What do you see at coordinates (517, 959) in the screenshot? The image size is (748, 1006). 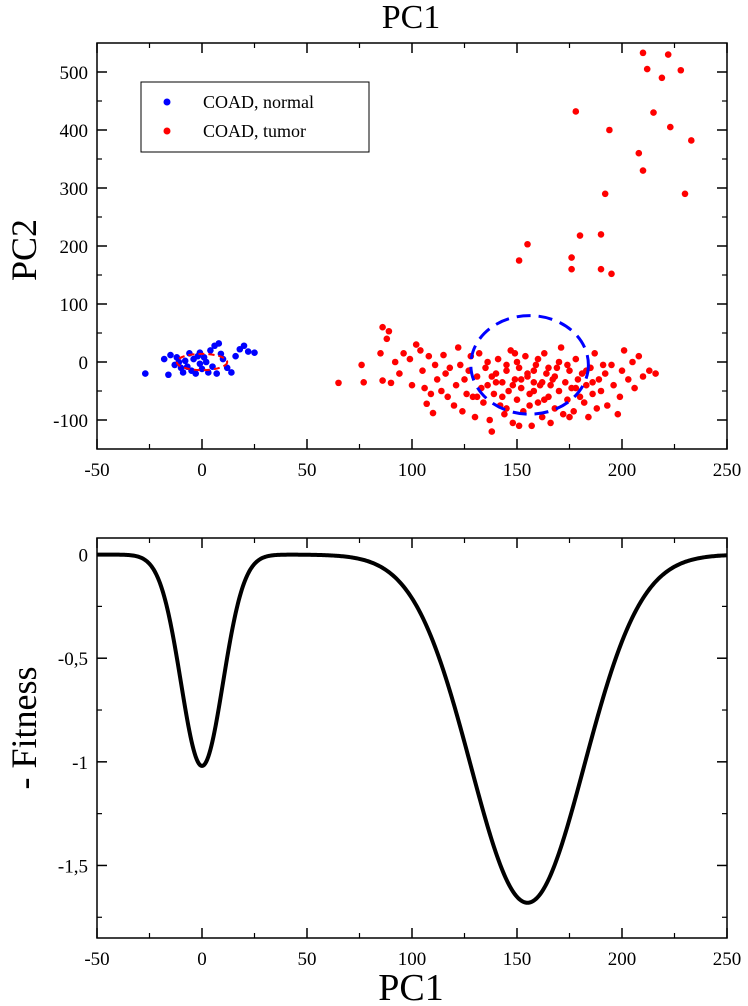 I see `fitness-x-tick-label: 150` at bounding box center [517, 959].